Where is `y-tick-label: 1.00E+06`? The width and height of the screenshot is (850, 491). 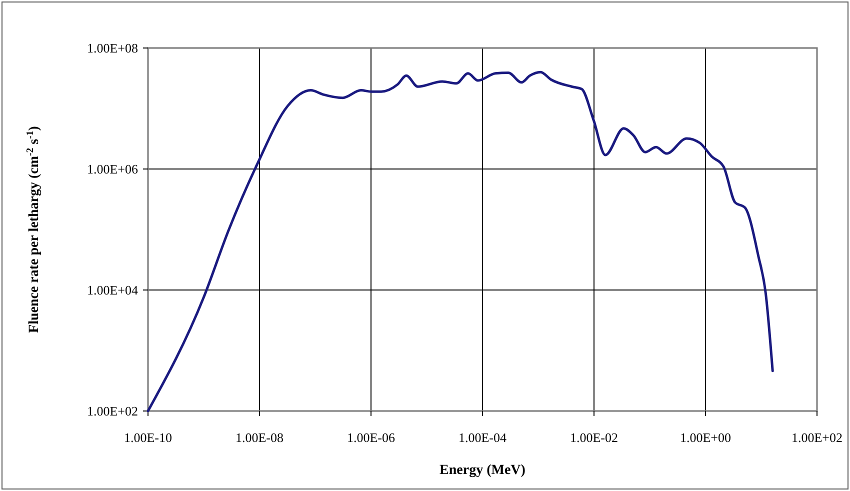
y-tick-label: 1.00E+06 is located at coordinates (112, 169).